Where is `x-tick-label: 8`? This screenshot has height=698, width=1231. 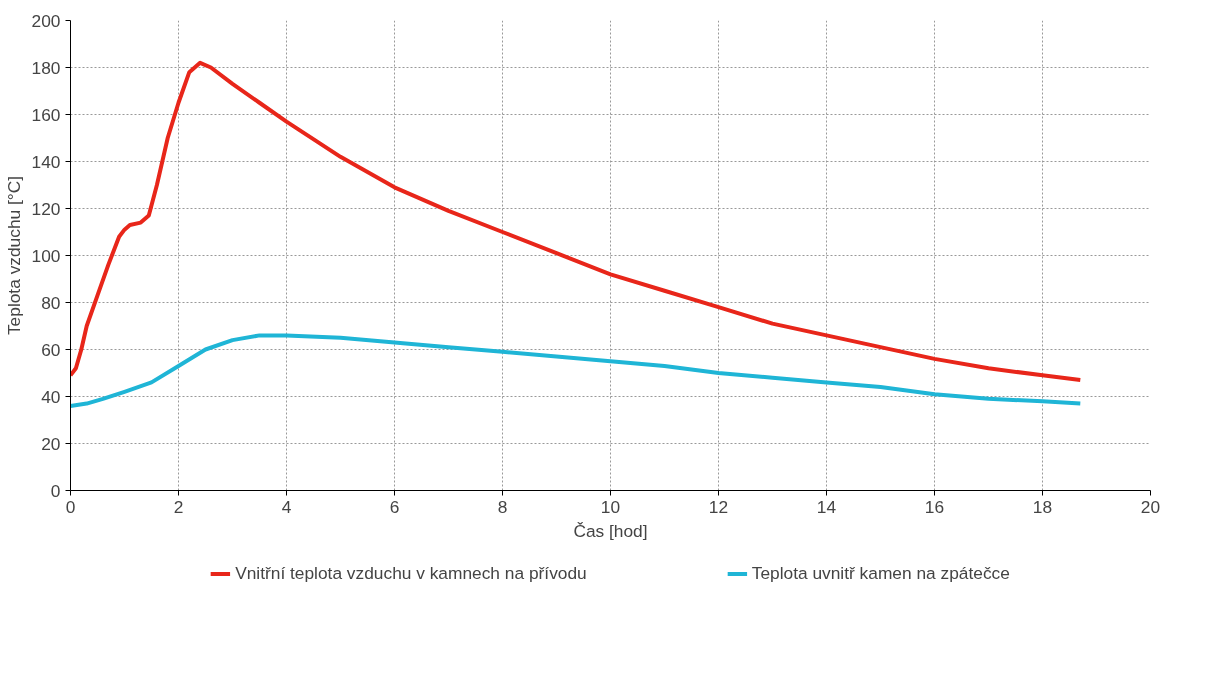
x-tick-label: 8 is located at coordinates (502, 506).